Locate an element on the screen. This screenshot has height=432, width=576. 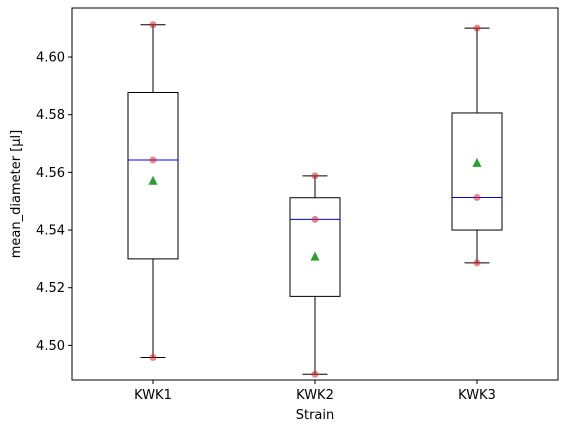
x-tick-label: KWK1 is located at coordinates (153, 395).